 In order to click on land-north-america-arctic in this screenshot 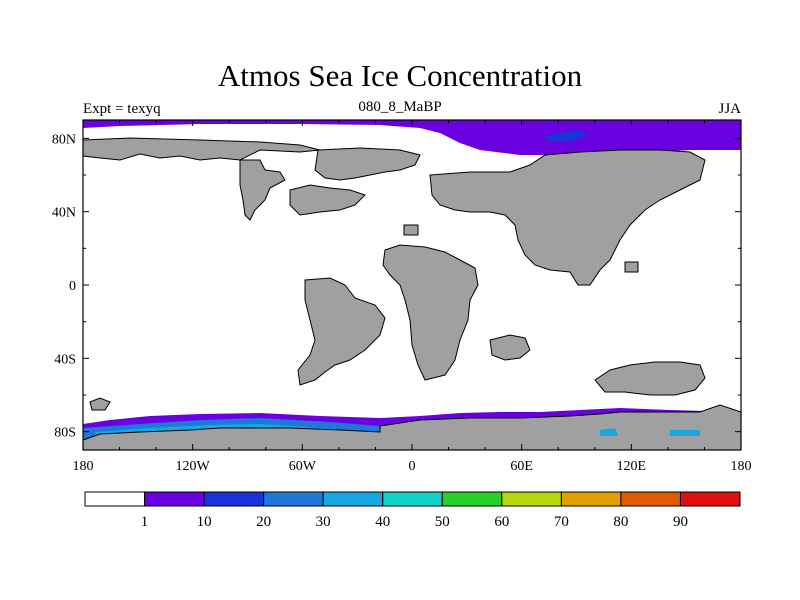, I will do `click(201, 149)`.